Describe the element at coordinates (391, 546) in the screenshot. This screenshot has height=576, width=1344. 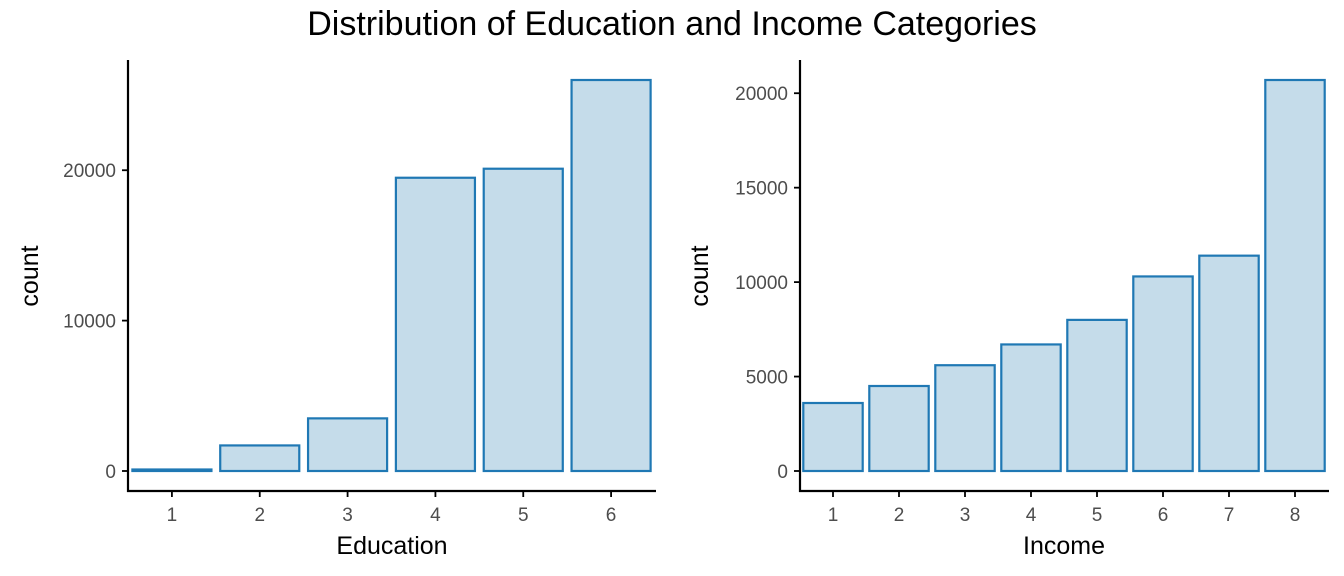
I see `x-axis-title: Education` at that location.